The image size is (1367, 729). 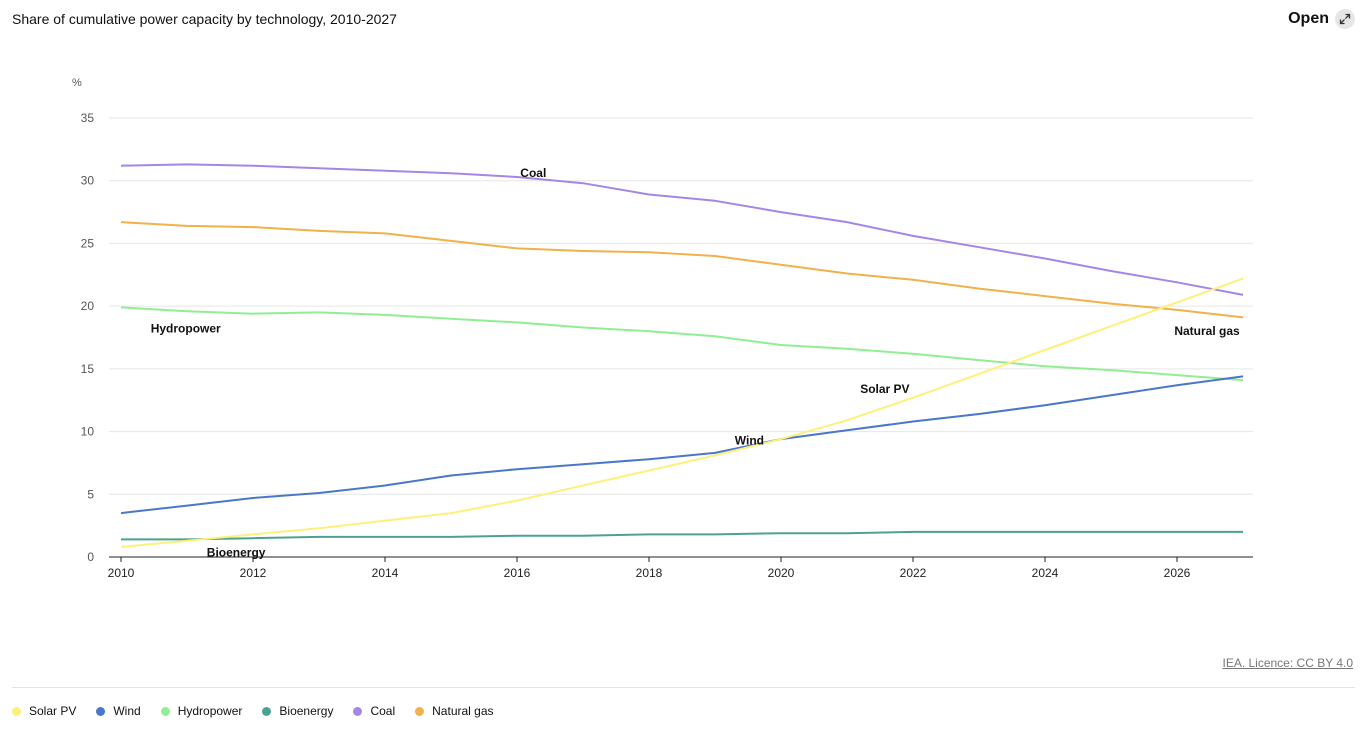 What do you see at coordinates (88, 118) in the screenshot?
I see `y-tick-label: 35` at bounding box center [88, 118].